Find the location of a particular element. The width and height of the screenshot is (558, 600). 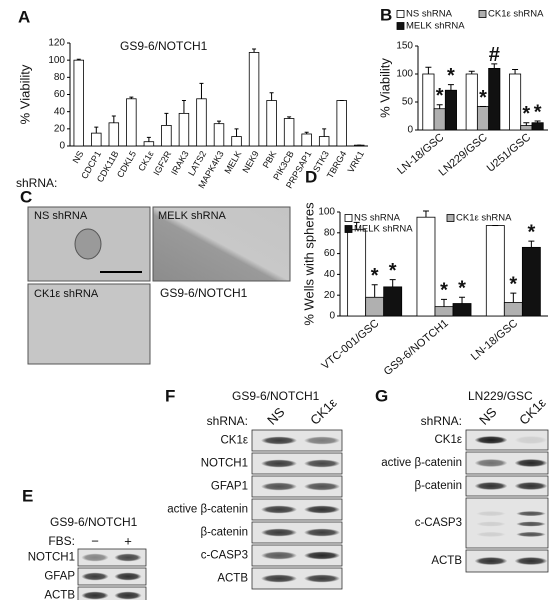

panel-letter: E is located at coordinates (27, 495).